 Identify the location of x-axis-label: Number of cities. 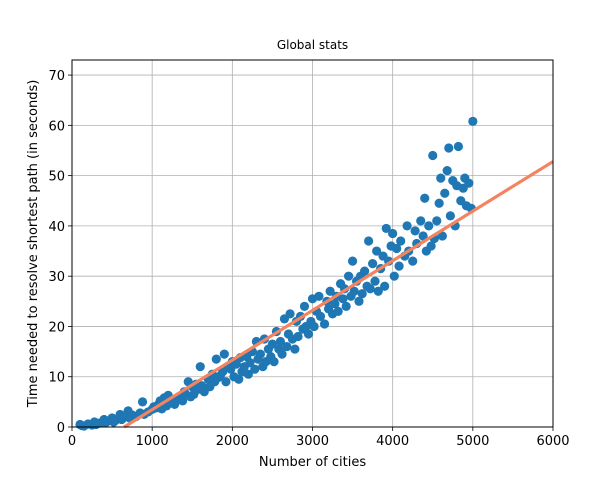
(312, 462).